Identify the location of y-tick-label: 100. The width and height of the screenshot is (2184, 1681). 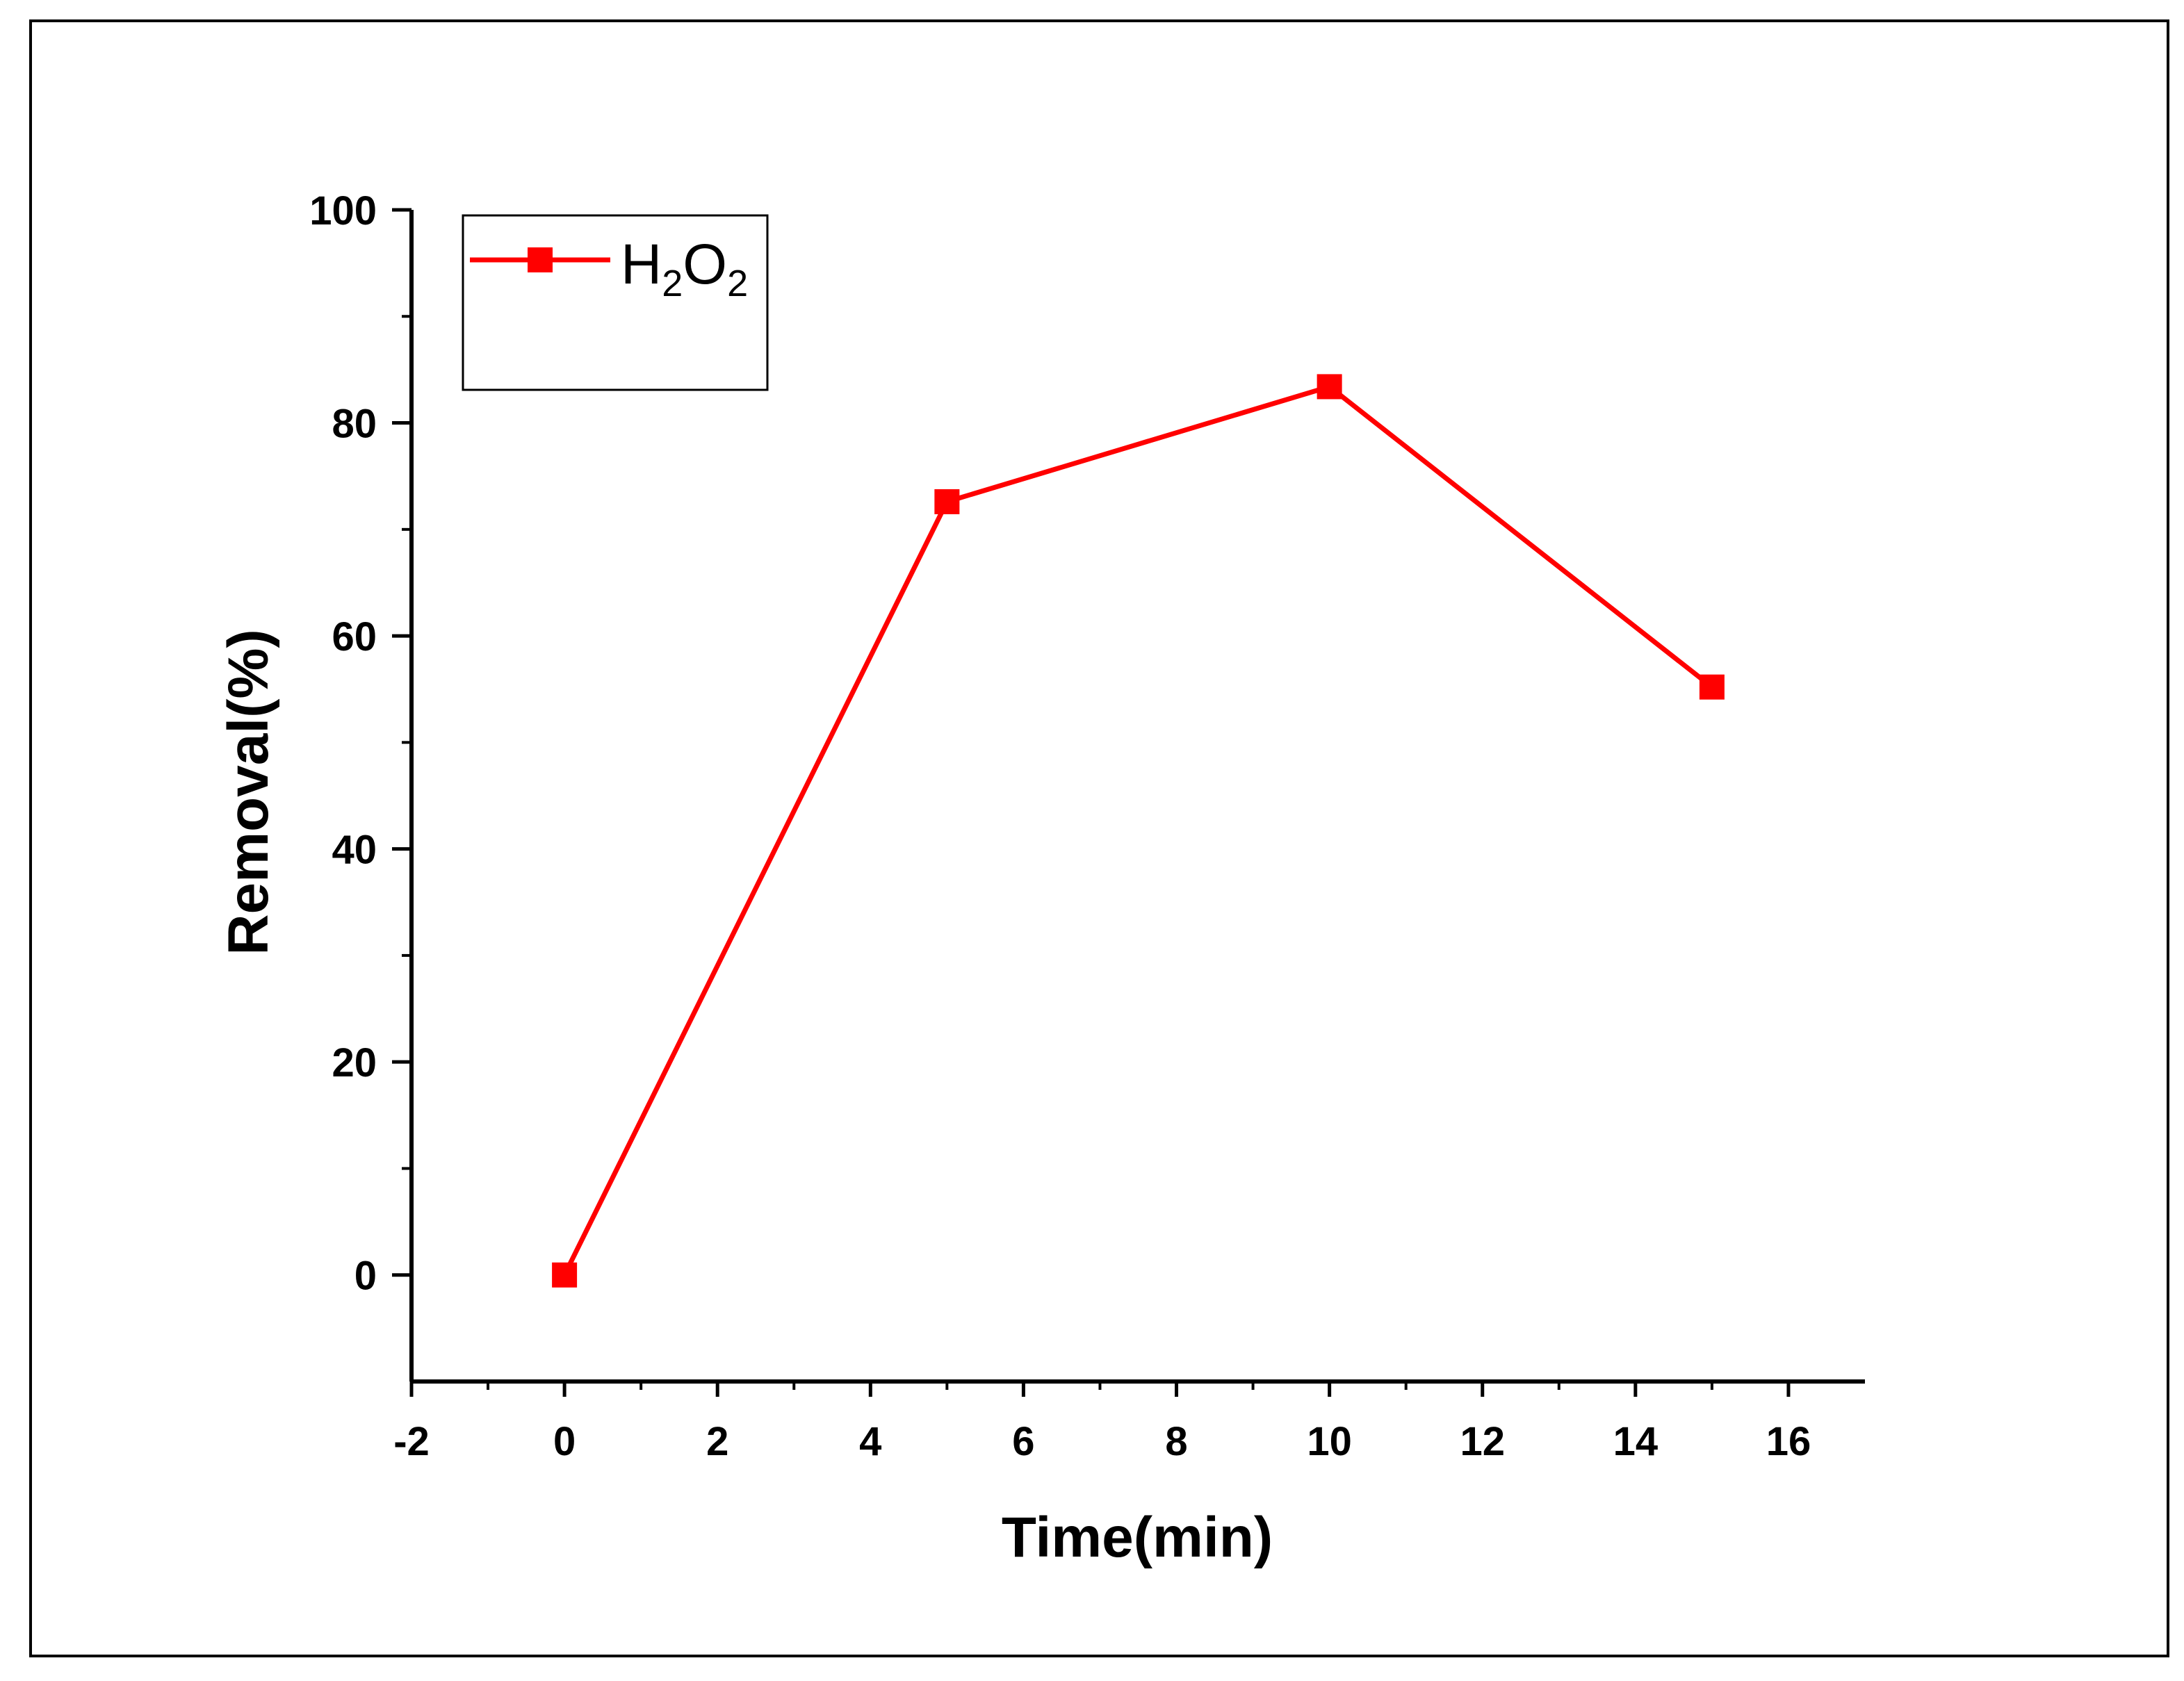
(343, 210).